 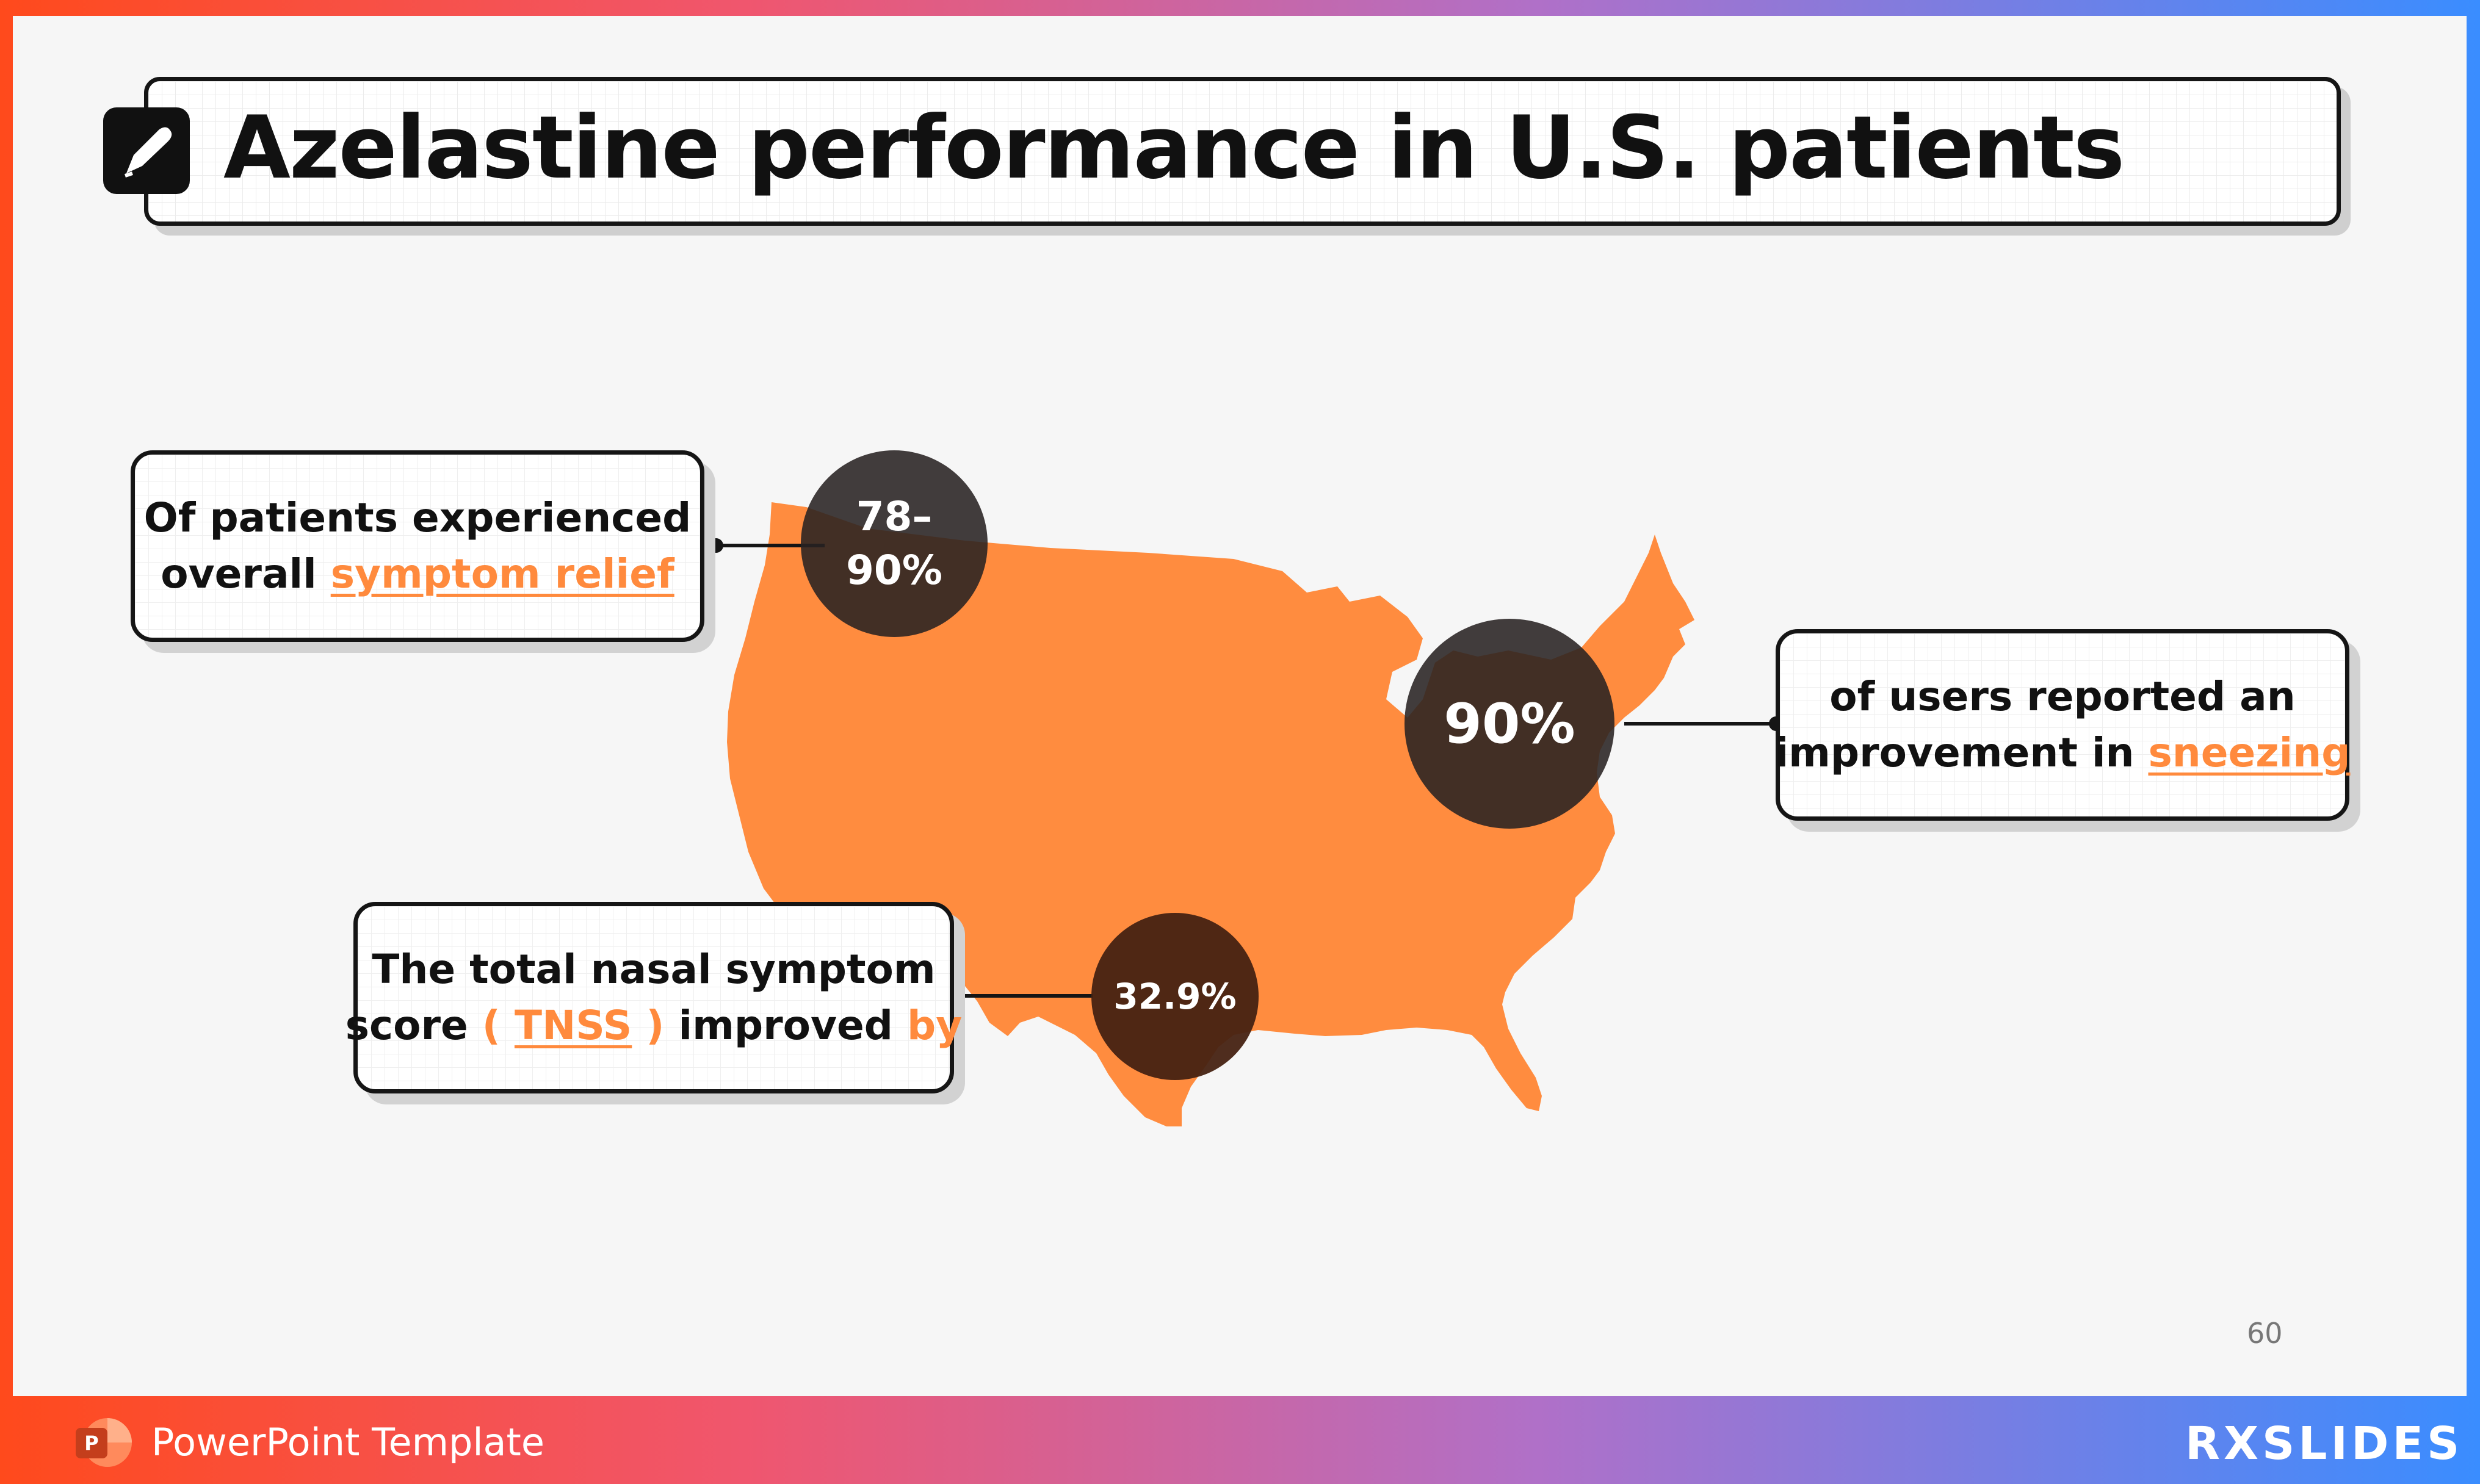 I want to click on callout-tnss-line2: score ( TNSS ) improved by, so click(x=654, y=1026).